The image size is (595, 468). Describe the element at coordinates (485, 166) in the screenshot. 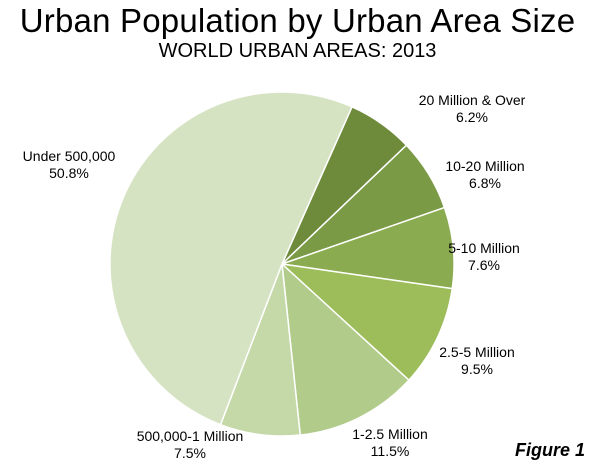

I see `slice-label-name: 10-20 Million` at that location.